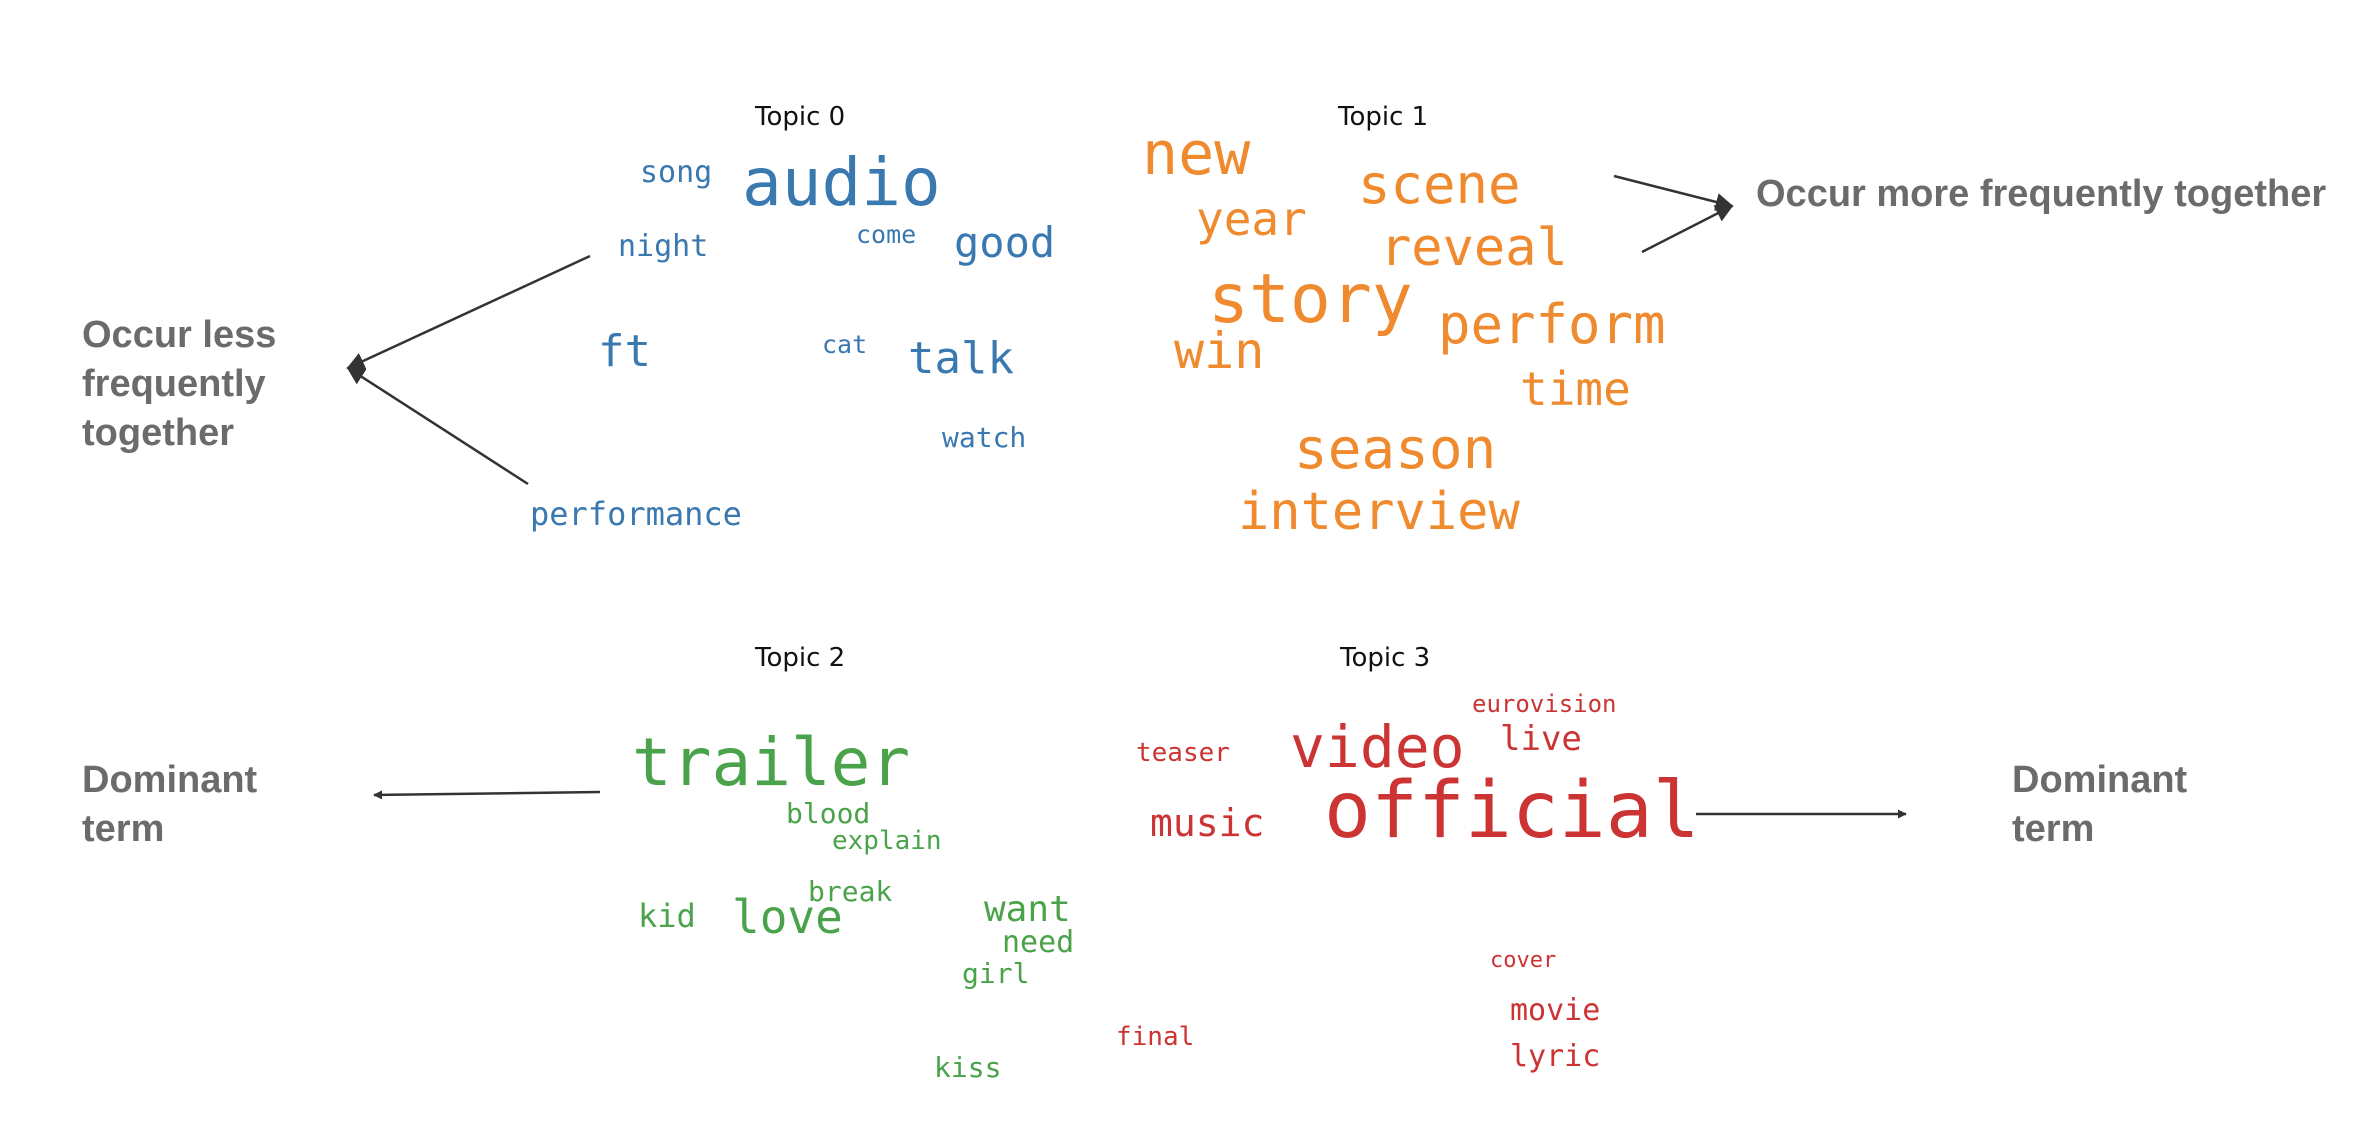 This screenshot has width=2374, height=1144. What do you see at coordinates (968, 1067) in the screenshot?
I see `word-cloud-term: kiss` at bounding box center [968, 1067].